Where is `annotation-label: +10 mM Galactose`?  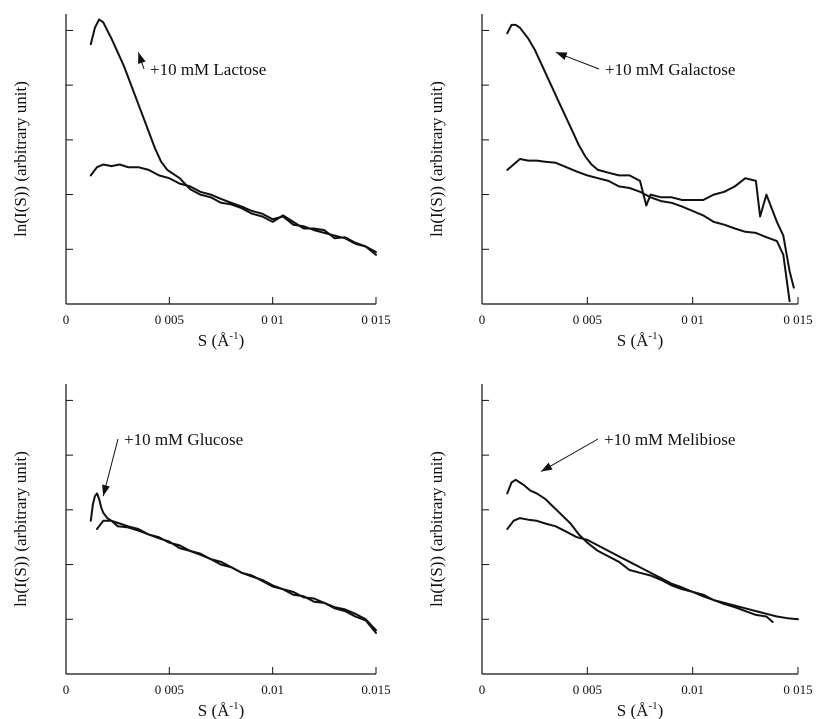 annotation-label: +10 mM Galactose is located at coordinates (670, 69).